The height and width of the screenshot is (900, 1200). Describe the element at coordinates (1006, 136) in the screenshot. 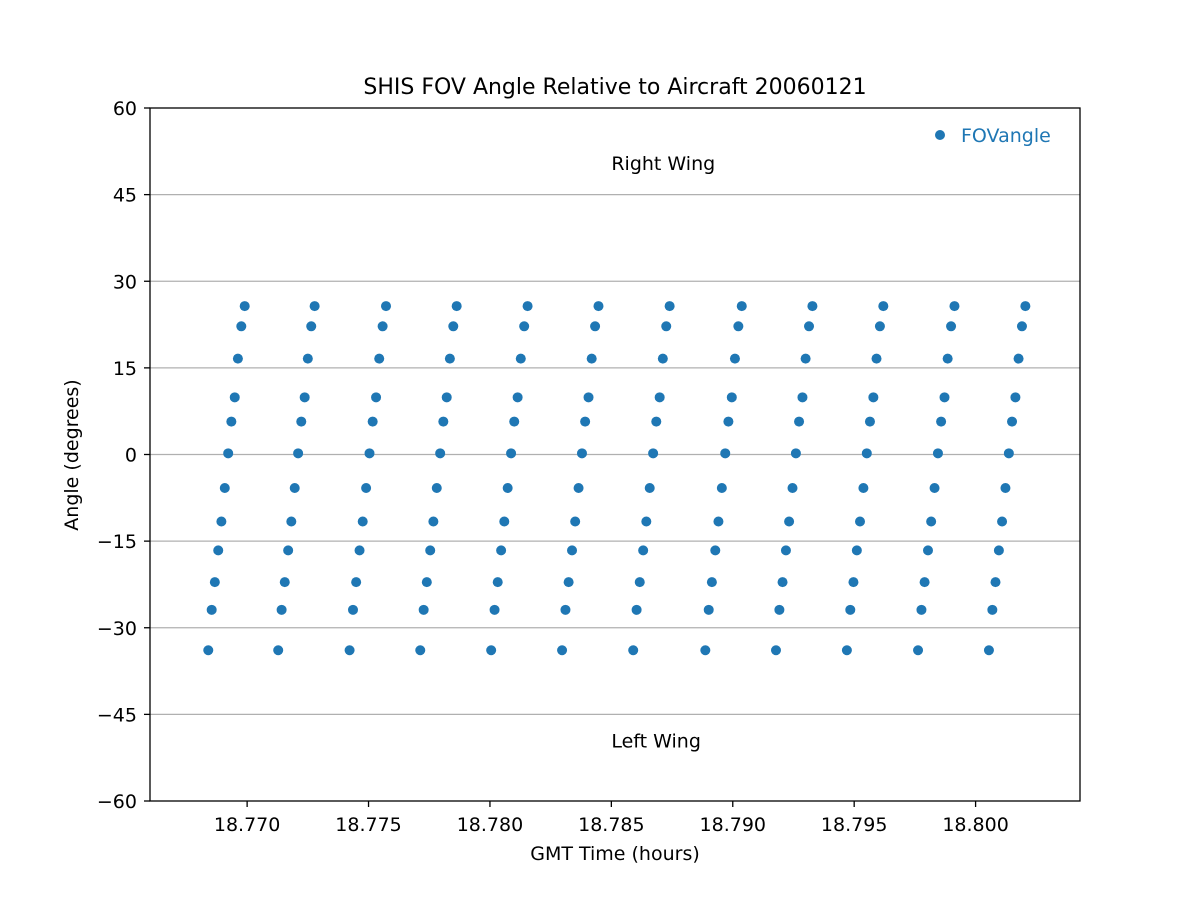

I see `legend-label-fovangle: FOVangle` at that location.